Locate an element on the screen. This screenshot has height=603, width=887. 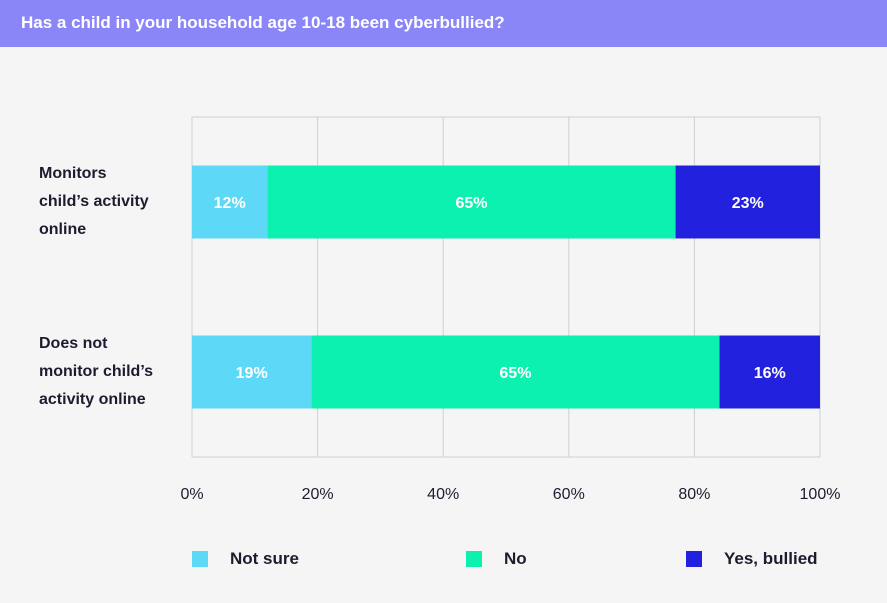
legend-item-not-sure: Not sure is located at coordinates (245, 559).